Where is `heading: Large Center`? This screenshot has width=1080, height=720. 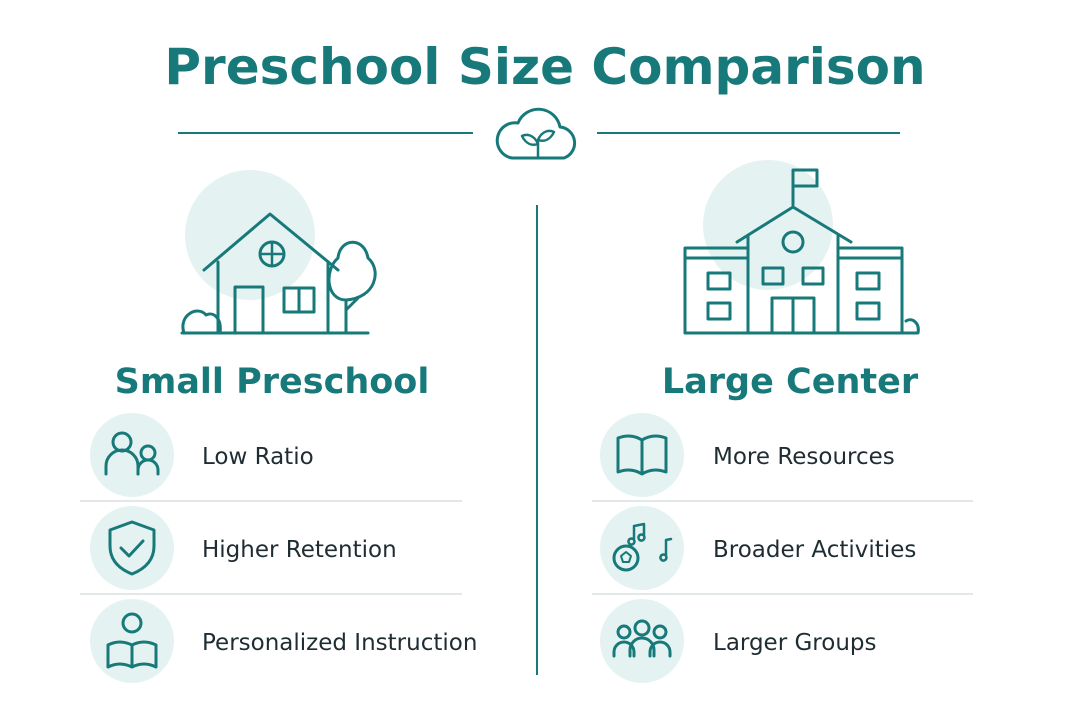
heading: Large Center is located at coordinates (790, 382).